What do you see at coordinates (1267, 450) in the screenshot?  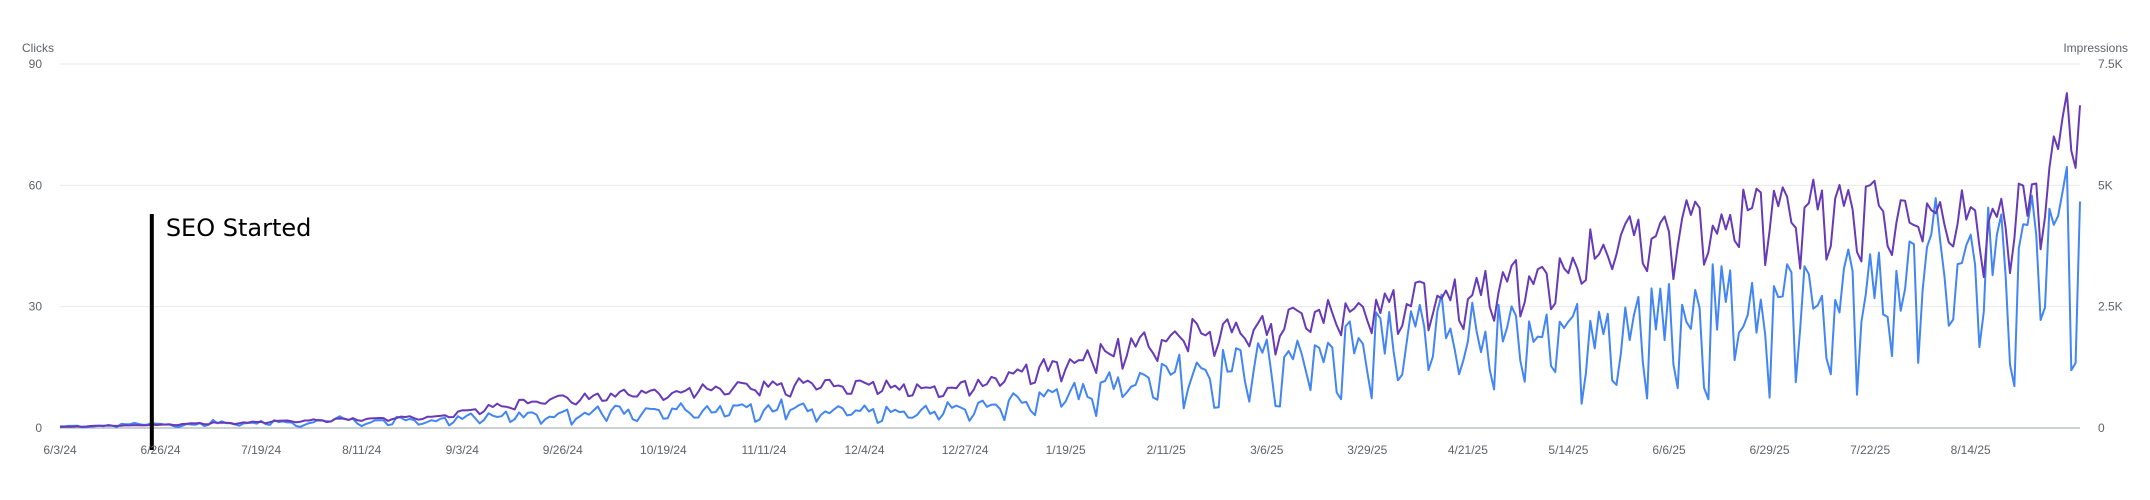 I see `x-tick-label: 3/6/25` at bounding box center [1267, 450].